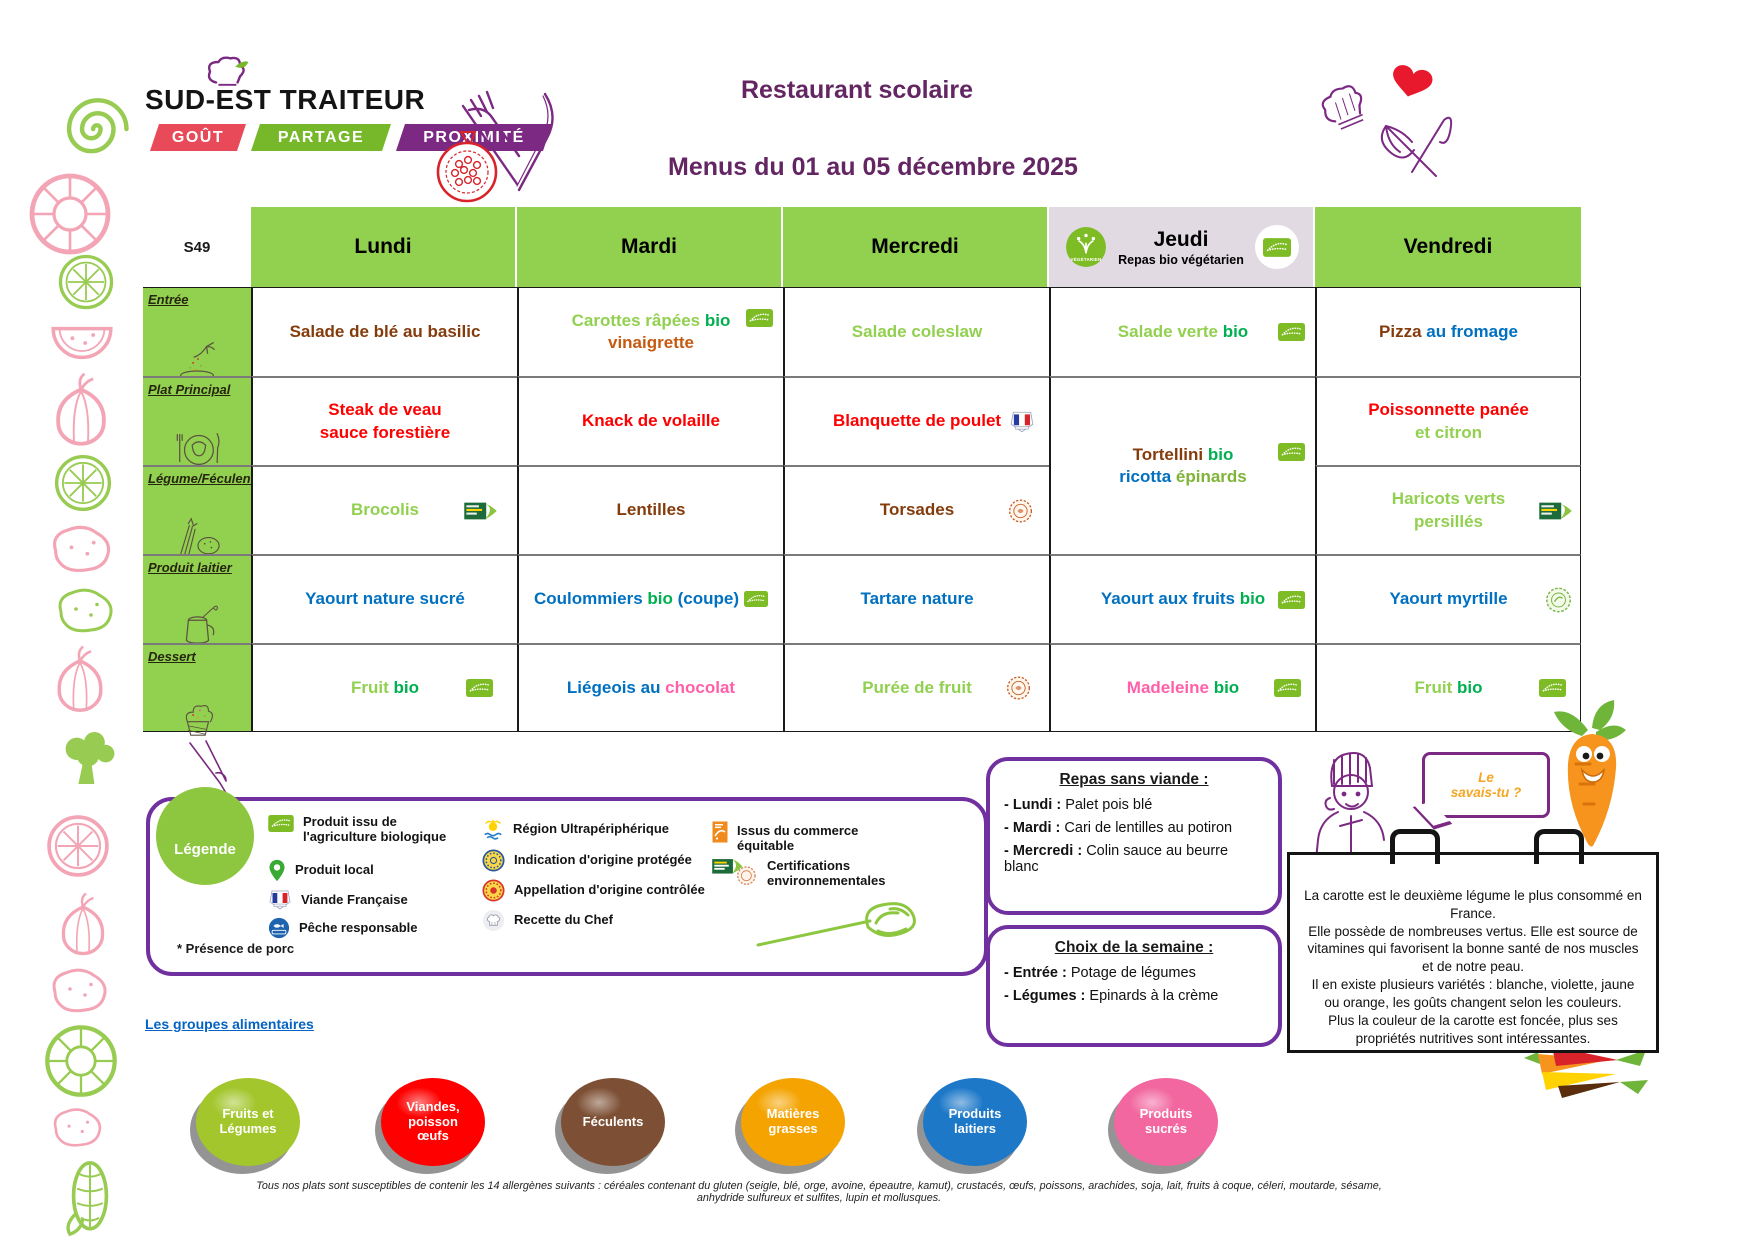 This screenshot has height=1241, width=1755. I want to click on cell-entree-lundi: Salade de blé au basilic, so click(384, 331).